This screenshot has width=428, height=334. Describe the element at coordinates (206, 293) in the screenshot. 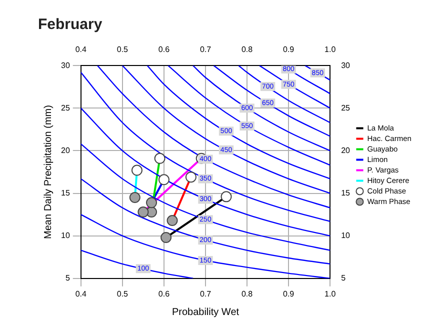

I see `x-tick-label: 0.7` at that location.